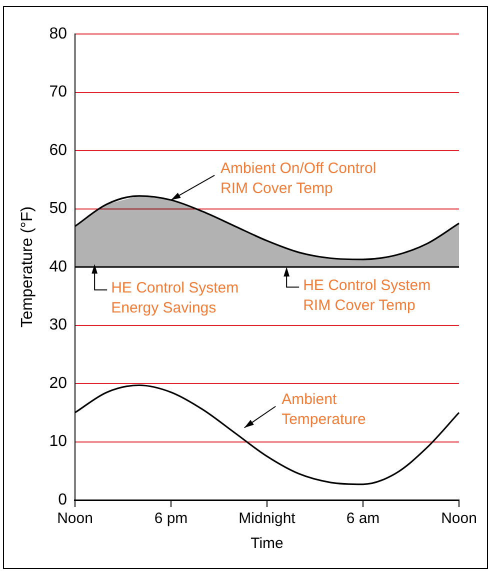  Describe the element at coordinates (27, 267) in the screenshot. I see `y-axis-title: Temperature (°F)` at that location.